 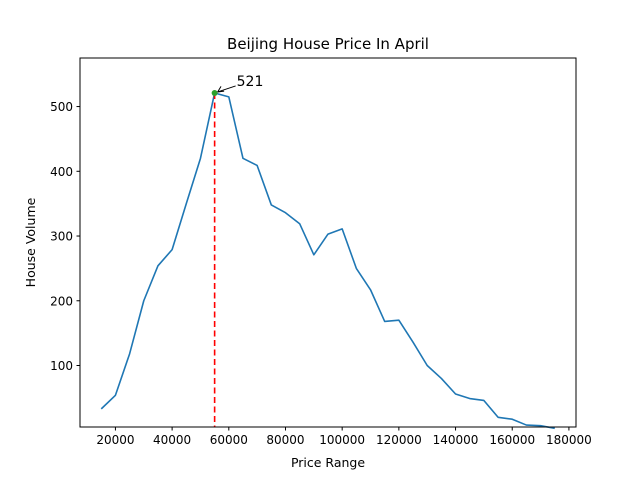 What do you see at coordinates (250, 82) in the screenshot?
I see `peak-annotation: 521` at bounding box center [250, 82].